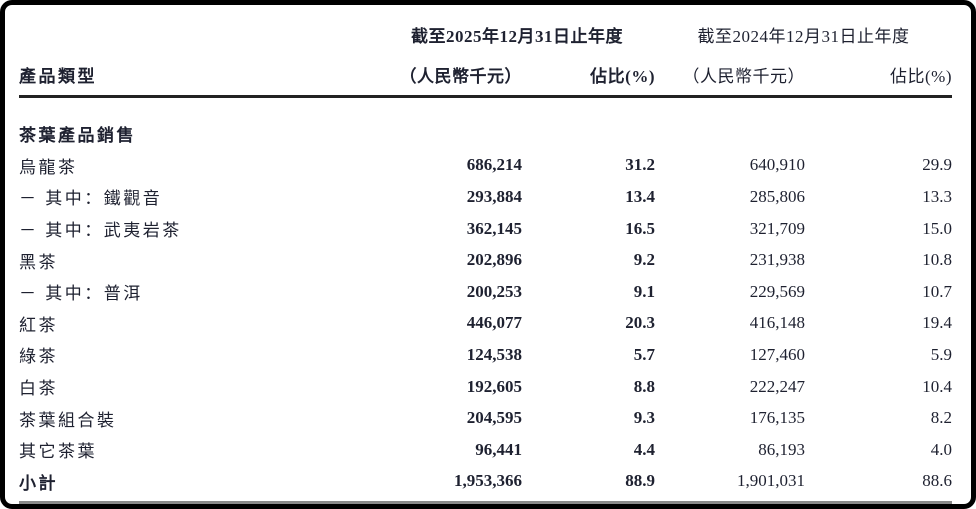 This screenshot has width=976, height=509. I want to click on value-2025: 200,253, so click(494, 291).